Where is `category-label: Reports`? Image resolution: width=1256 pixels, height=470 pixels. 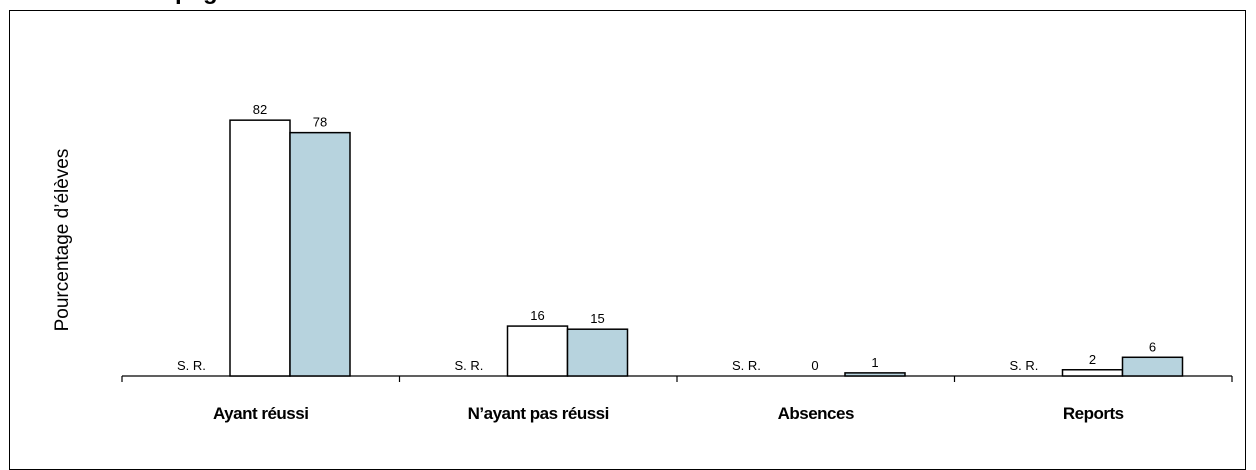
category-label: Reports is located at coordinates (1093, 413).